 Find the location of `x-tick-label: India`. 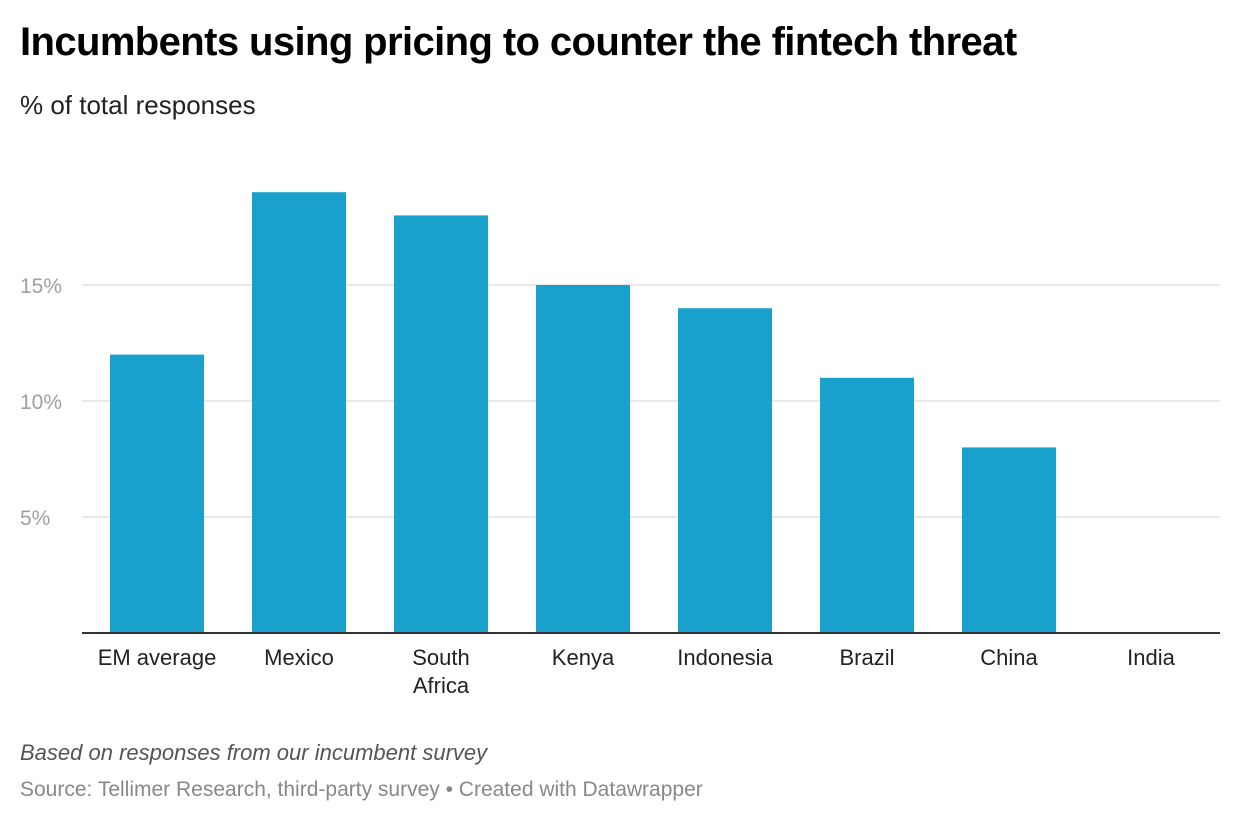

x-tick-label: India is located at coordinates (1151, 657).